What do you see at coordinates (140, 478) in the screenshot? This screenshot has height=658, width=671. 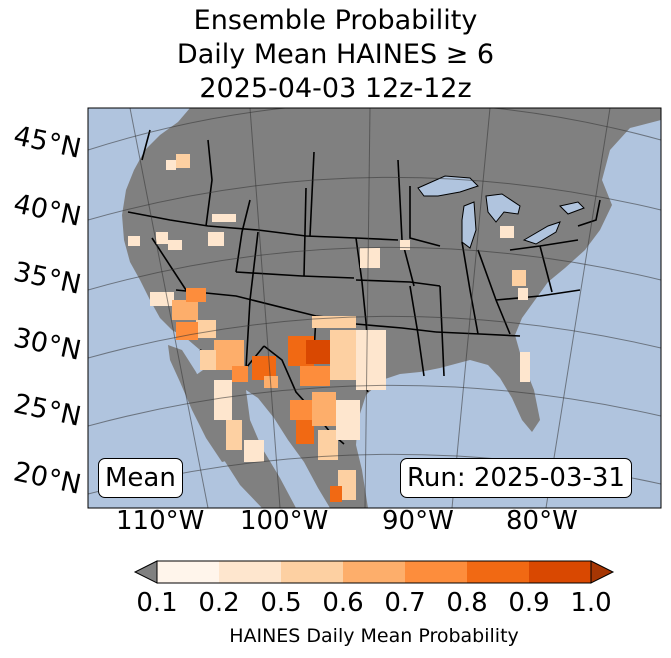 I see `statistic-box: Mean` at bounding box center [140, 478].